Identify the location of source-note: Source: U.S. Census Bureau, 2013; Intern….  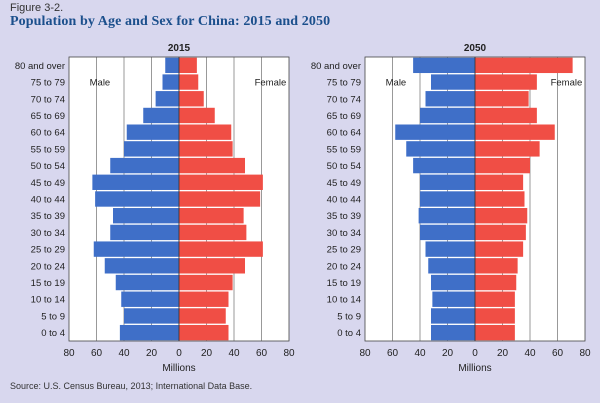
(131, 386).